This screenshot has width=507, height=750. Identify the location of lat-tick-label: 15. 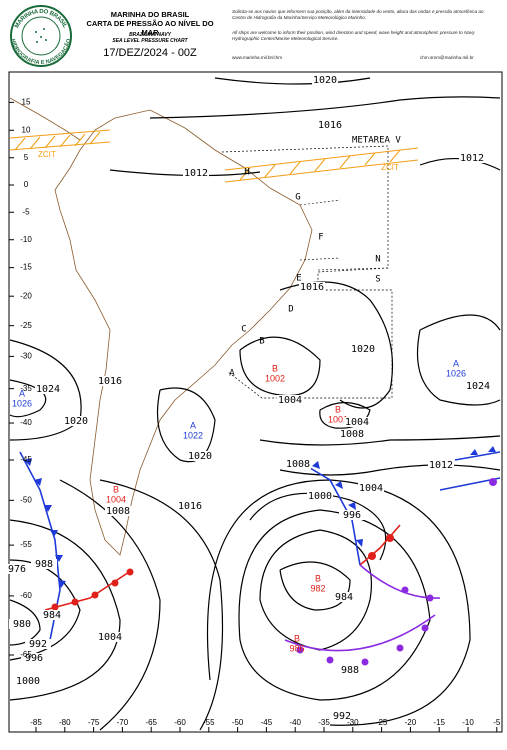
(26, 101).